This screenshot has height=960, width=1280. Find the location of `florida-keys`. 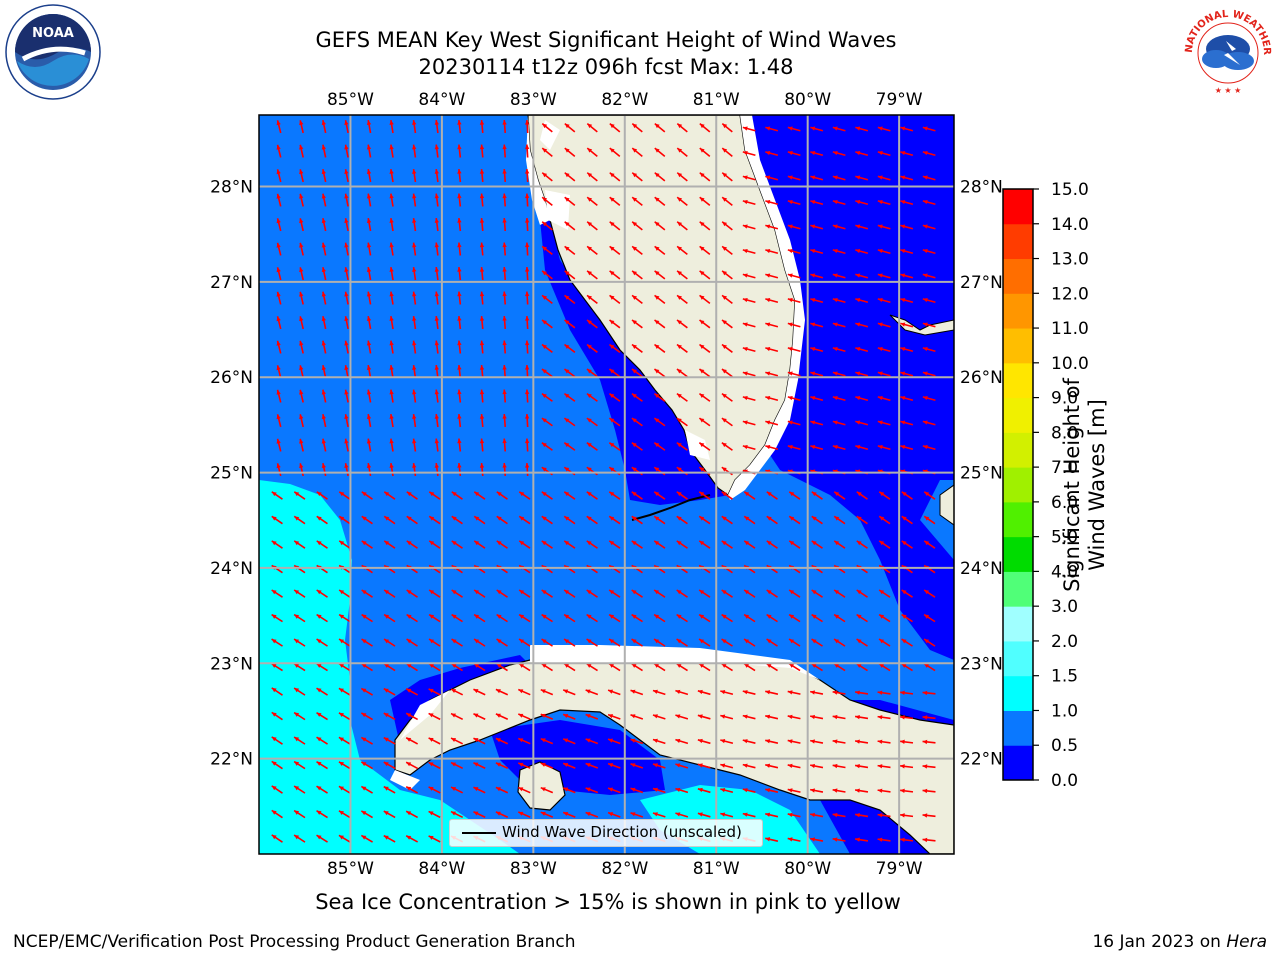

florida-keys is located at coordinates (671, 507).